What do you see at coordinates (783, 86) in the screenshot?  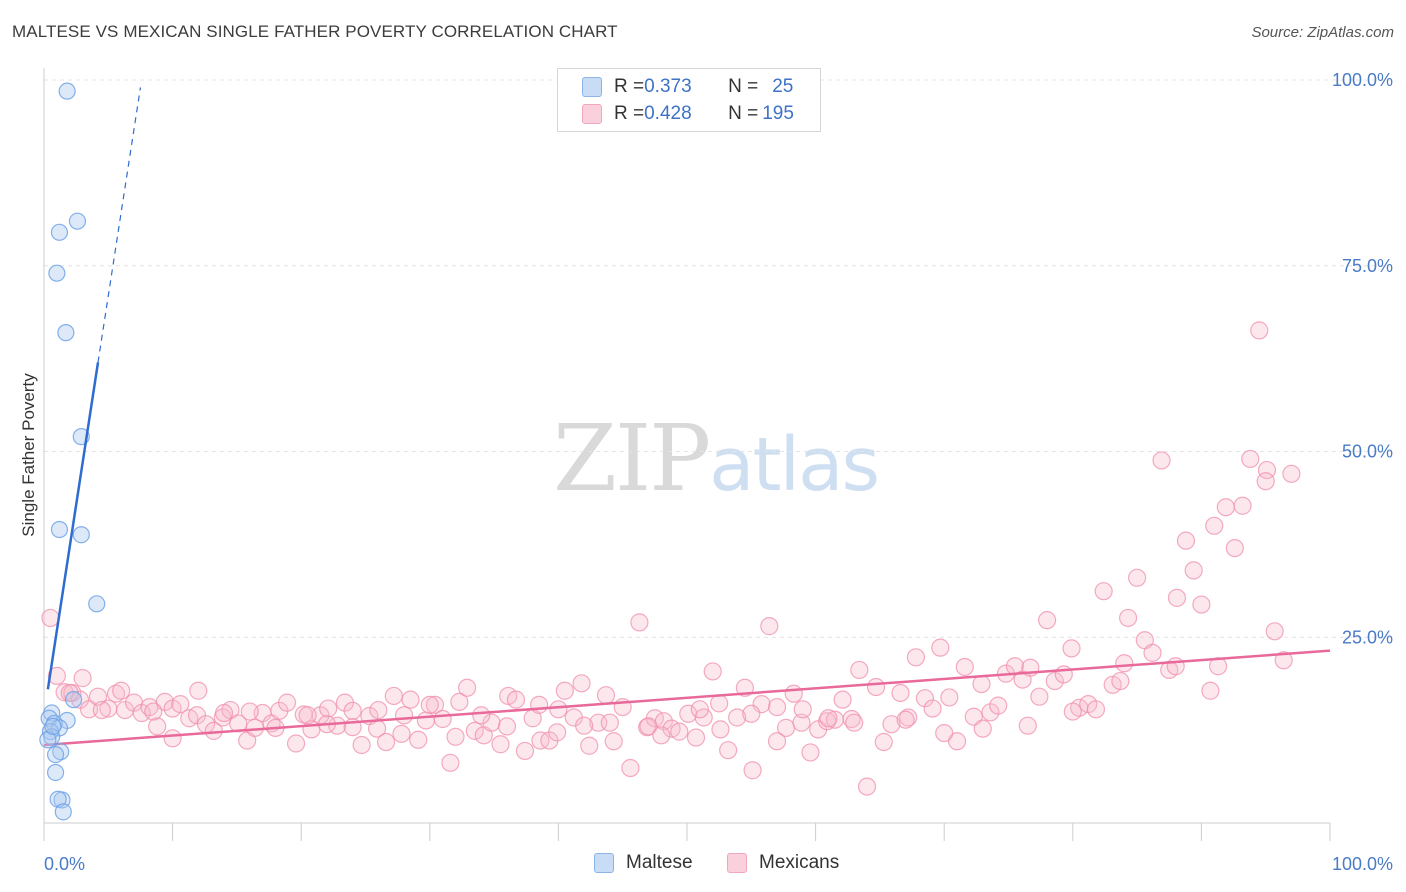 I see `legend-n-value: 25` at bounding box center [783, 86].